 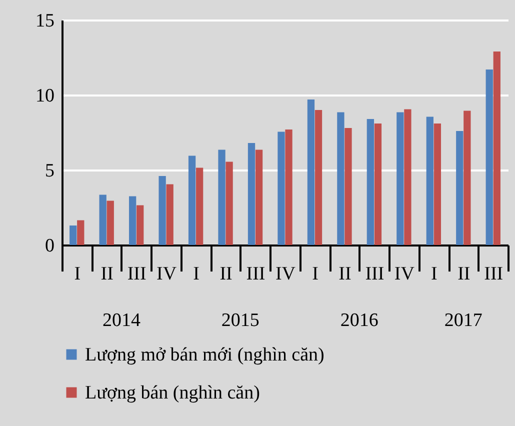 I want to click on y-tick-label: 0, so click(x=49, y=246).